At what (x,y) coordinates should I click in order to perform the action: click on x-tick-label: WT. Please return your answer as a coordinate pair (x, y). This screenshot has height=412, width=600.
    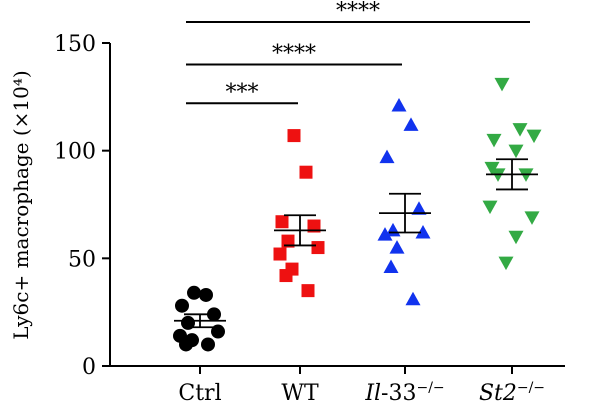
    Looking at the image, I should click on (300, 393).